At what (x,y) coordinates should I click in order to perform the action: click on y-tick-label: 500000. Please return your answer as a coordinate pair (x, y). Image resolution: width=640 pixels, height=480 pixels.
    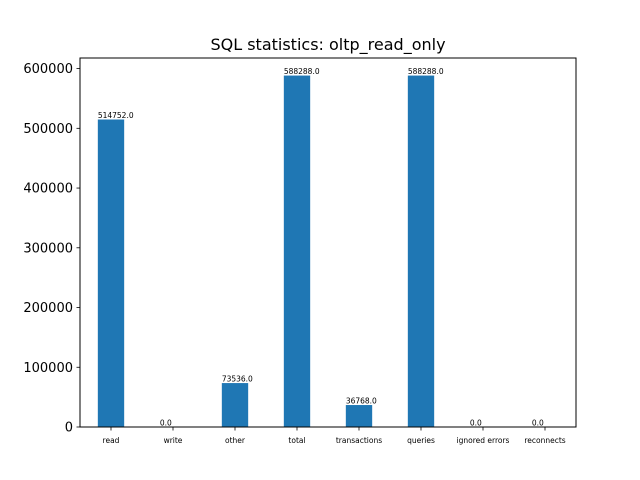
    Looking at the image, I should click on (48, 129).